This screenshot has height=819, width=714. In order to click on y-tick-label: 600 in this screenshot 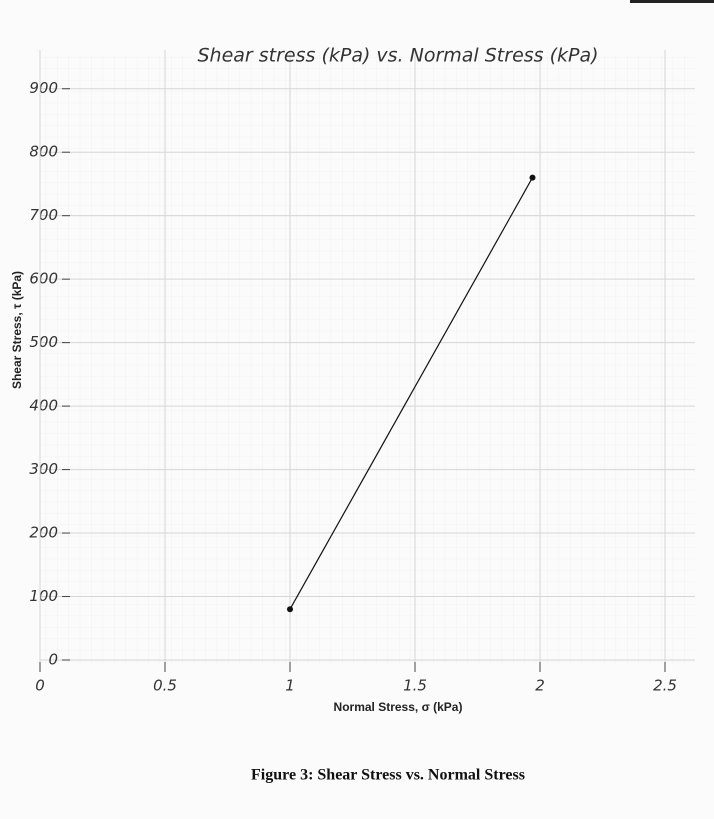, I will do `click(43, 279)`.